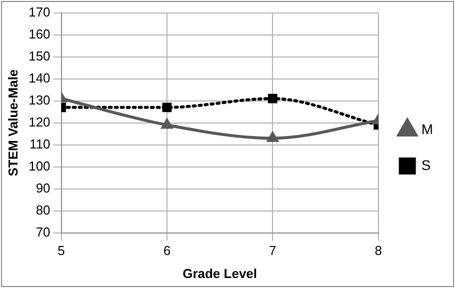 This screenshot has height=288, width=455. I want to click on y-tick-label: 80, so click(43, 210).